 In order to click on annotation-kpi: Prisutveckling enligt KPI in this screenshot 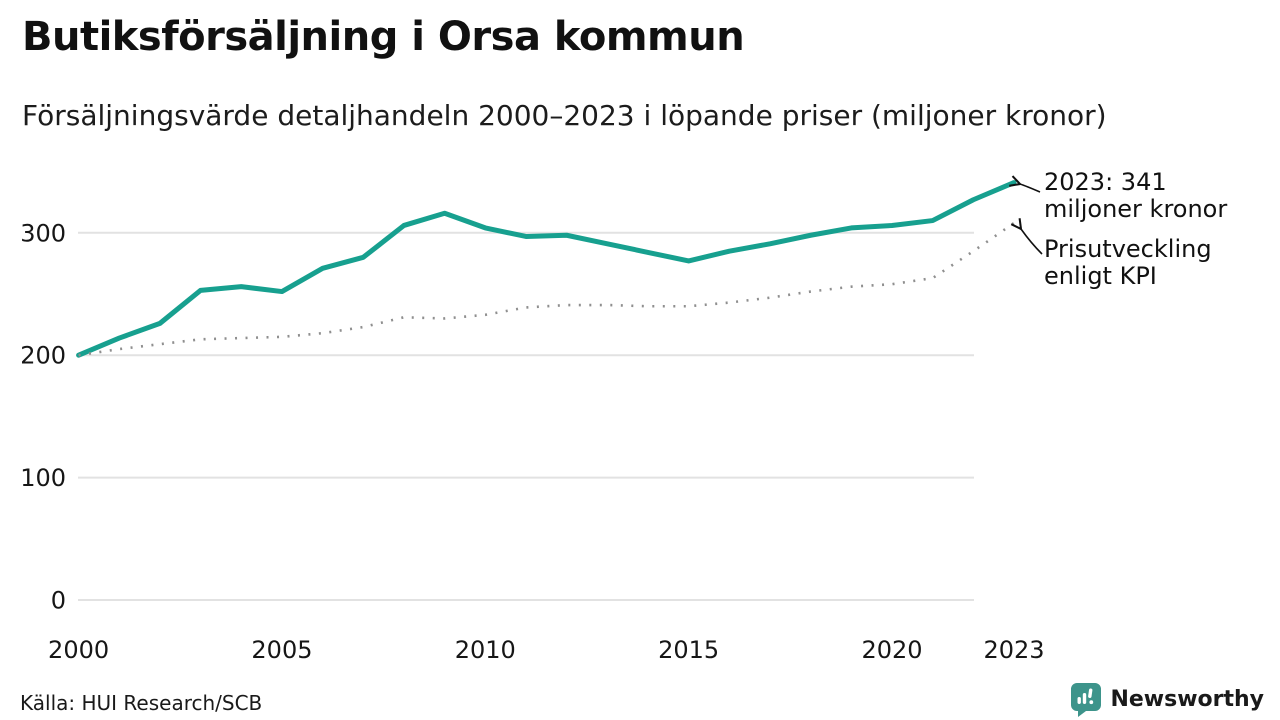, I will do `click(1128, 263)`.